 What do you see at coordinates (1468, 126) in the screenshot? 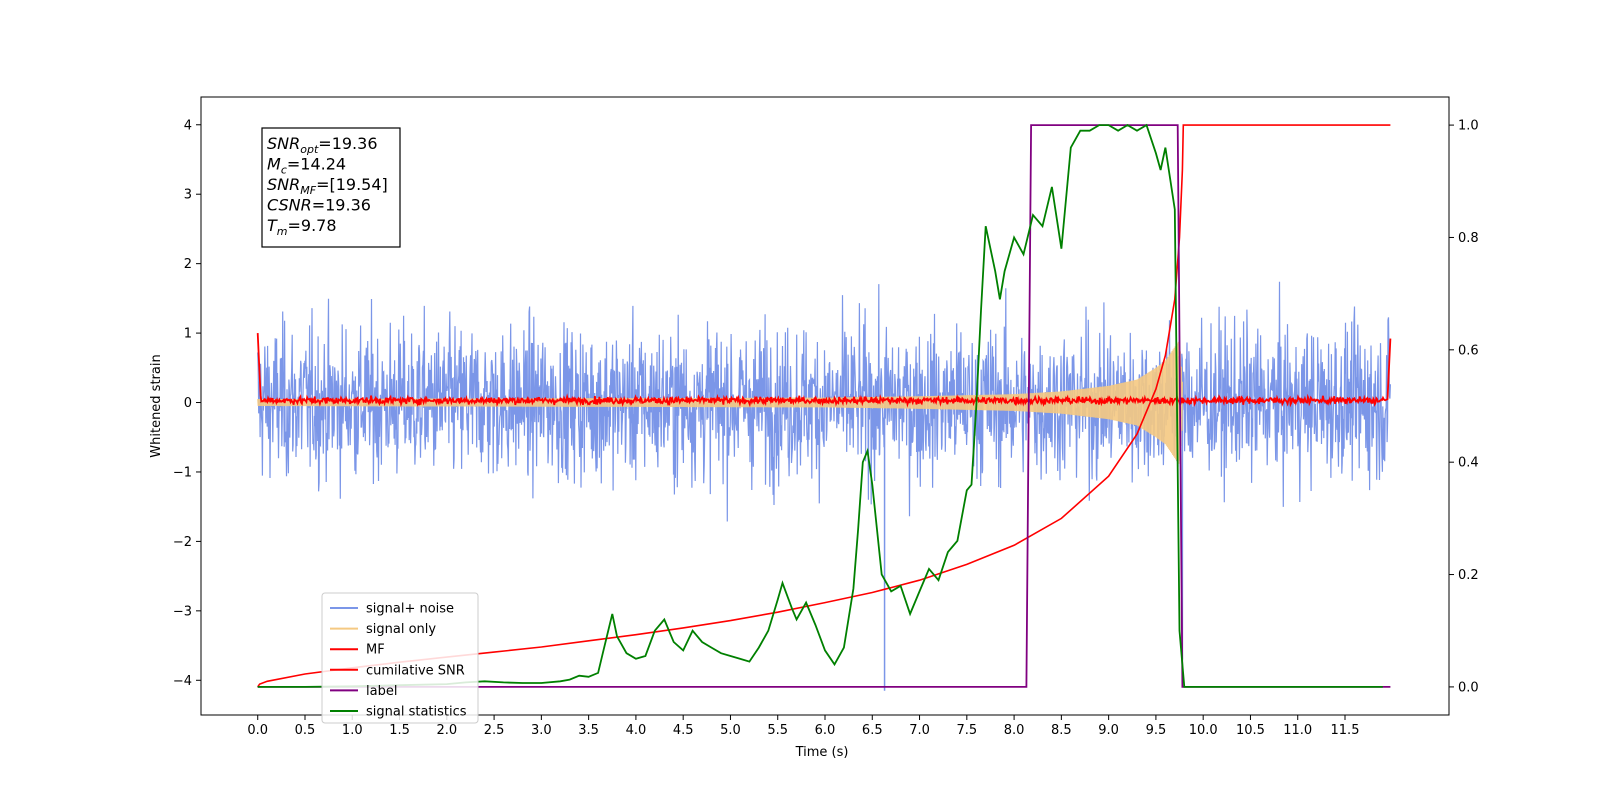
I see `y2-tick-label: 1.0` at bounding box center [1468, 126].